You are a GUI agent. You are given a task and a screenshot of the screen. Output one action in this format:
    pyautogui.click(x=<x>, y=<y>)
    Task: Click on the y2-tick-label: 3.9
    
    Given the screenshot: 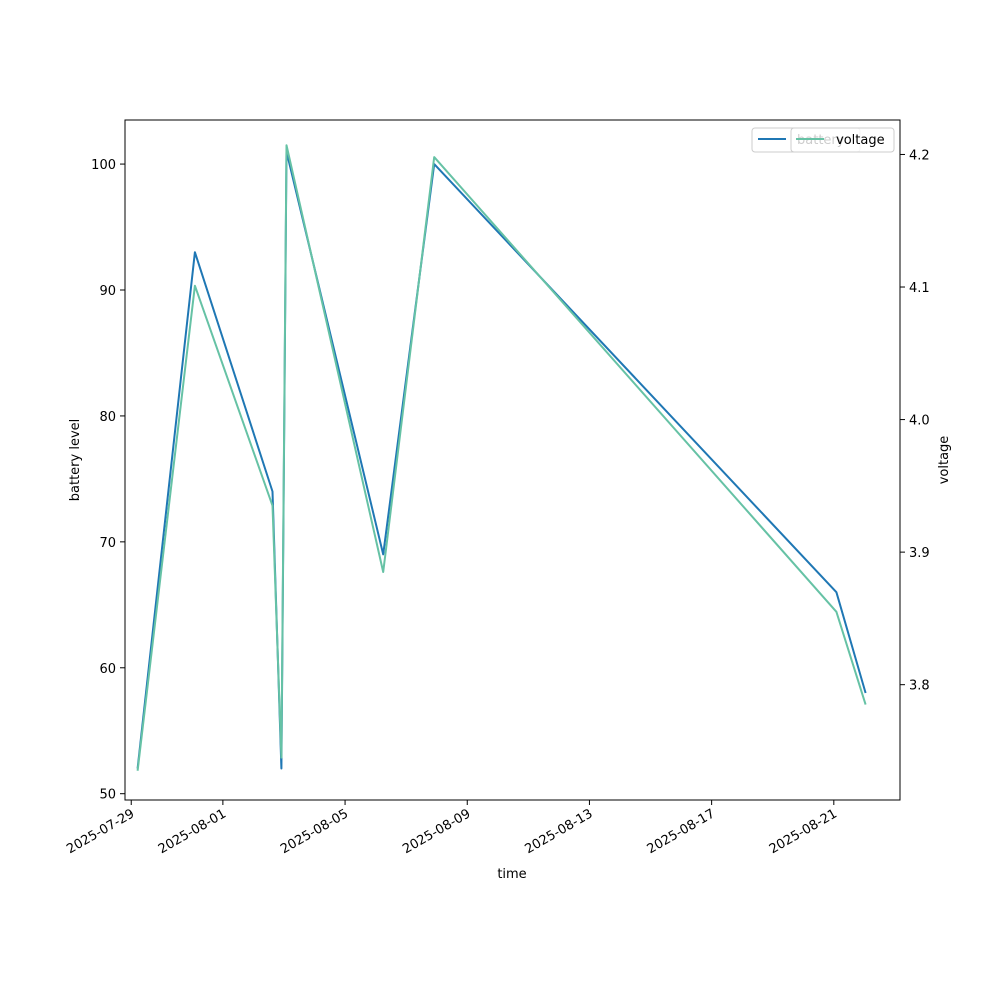 What is the action you would take?
    pyautogui.click(x=919, y=553)
    